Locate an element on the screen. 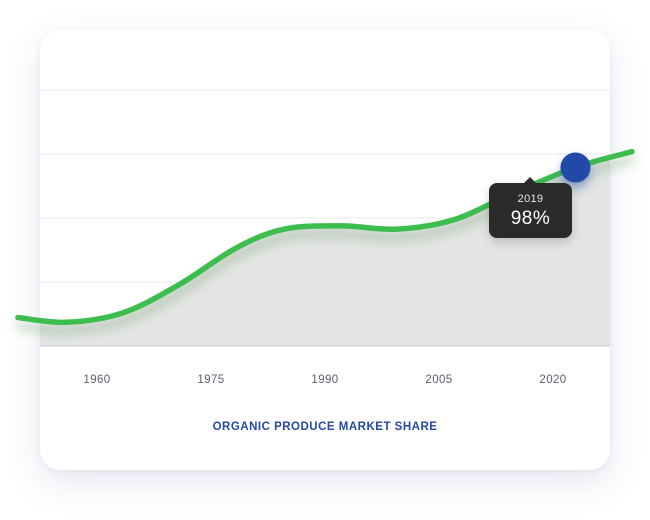  tooltip-value: 98% is located at coordinates (530, 218).